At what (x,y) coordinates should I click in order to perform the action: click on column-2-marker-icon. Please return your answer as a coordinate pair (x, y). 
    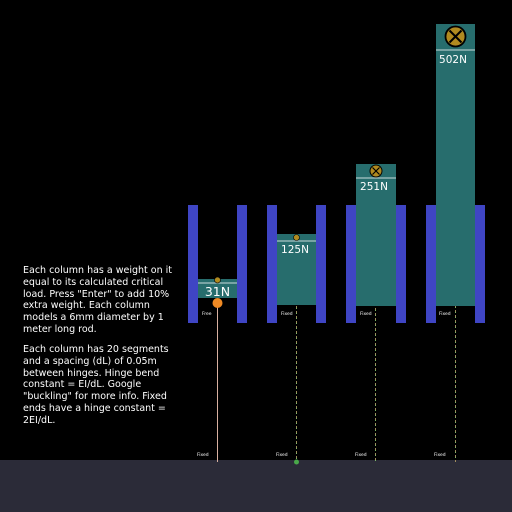
    Looking at the image, I should click on (296, 237).